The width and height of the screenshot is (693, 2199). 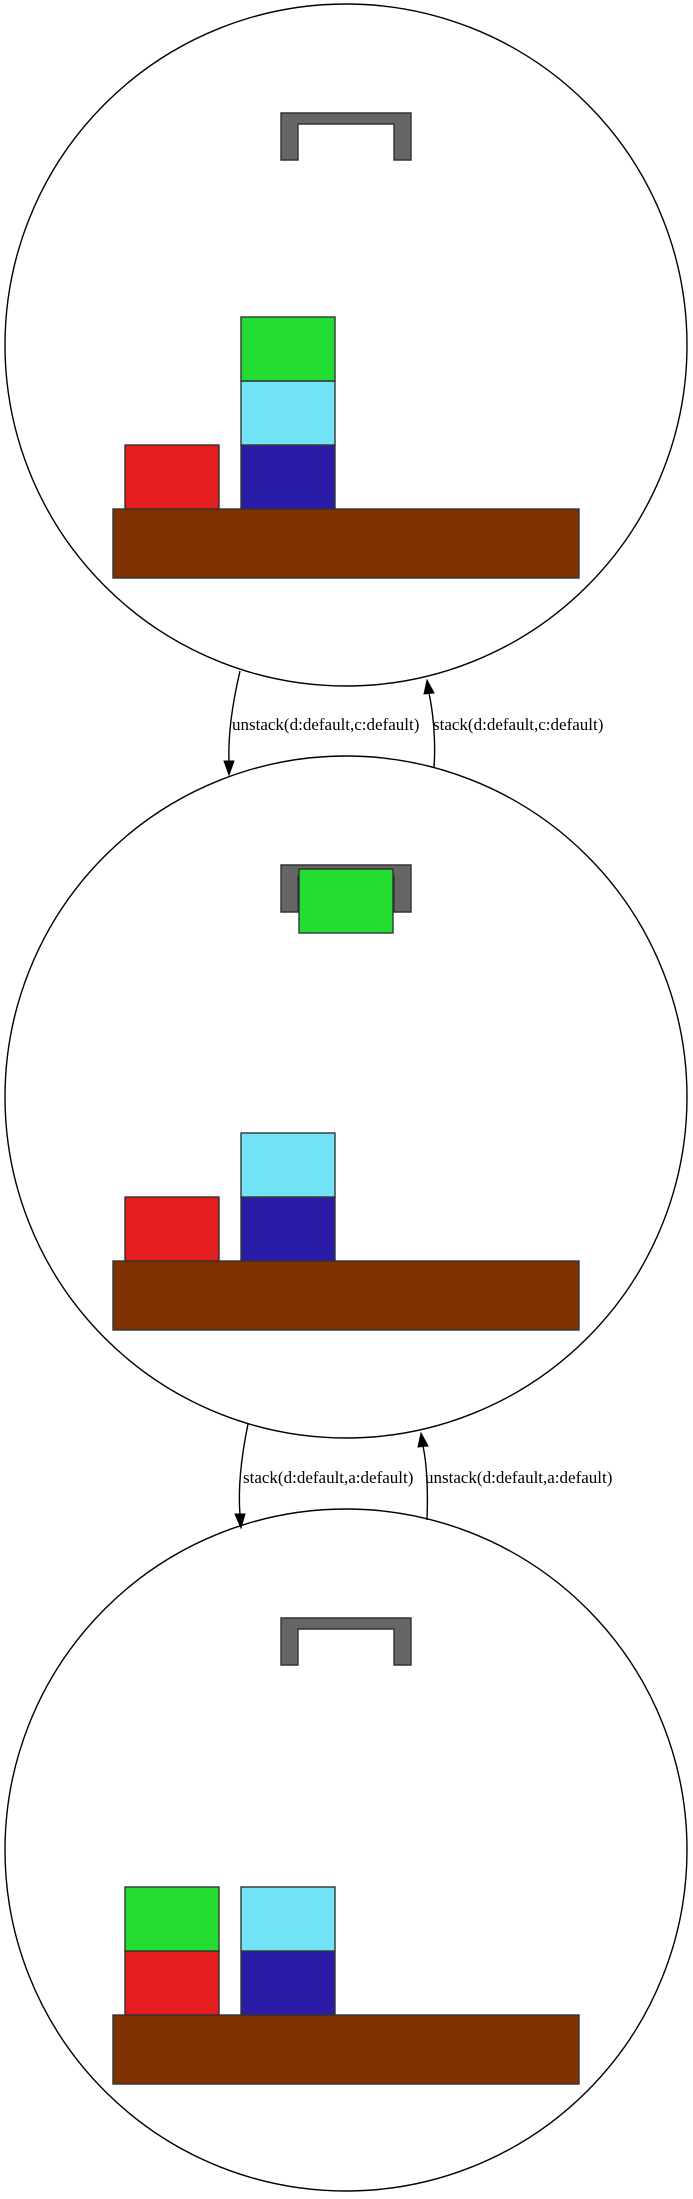 What do you see at coordinates (328, 1477) in the screenshot?
I see `edge-label-2: stack(d:default,a:default)` at bounding box center [328, 1477].